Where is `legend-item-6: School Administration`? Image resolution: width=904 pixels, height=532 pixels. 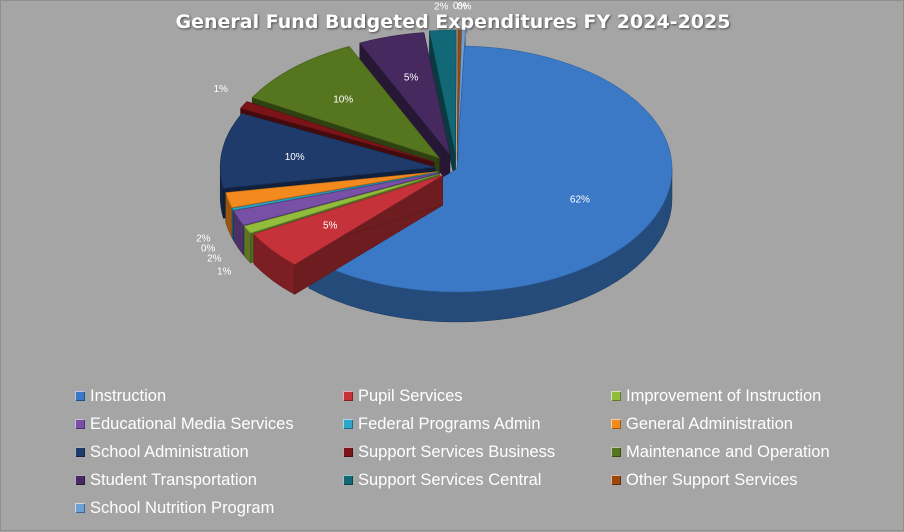 legend-item-6: School Administration is located at coordinates (162, 452).